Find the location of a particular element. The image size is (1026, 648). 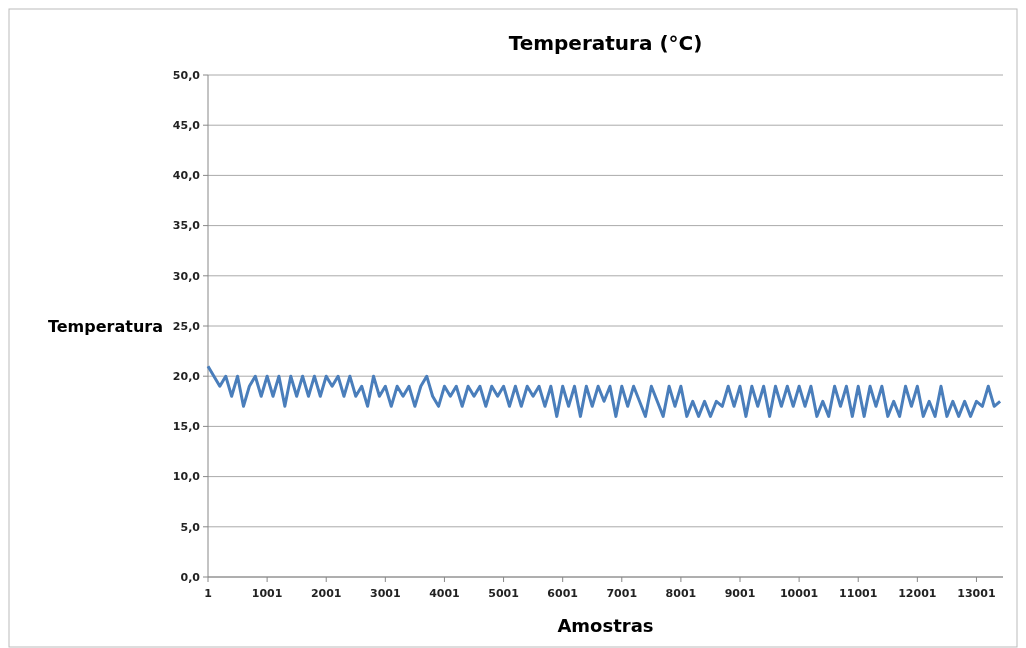

y-tick-label: 35,0 is located at coordinates (186, 226).